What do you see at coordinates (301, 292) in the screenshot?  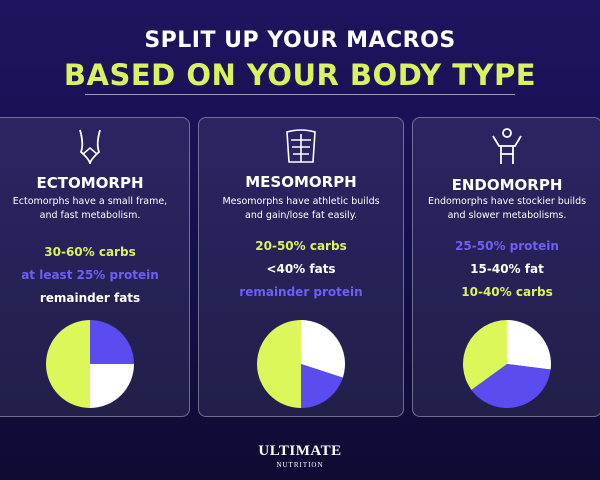 I see `macro-line: remainder protein` at bounding box center [301, 292].